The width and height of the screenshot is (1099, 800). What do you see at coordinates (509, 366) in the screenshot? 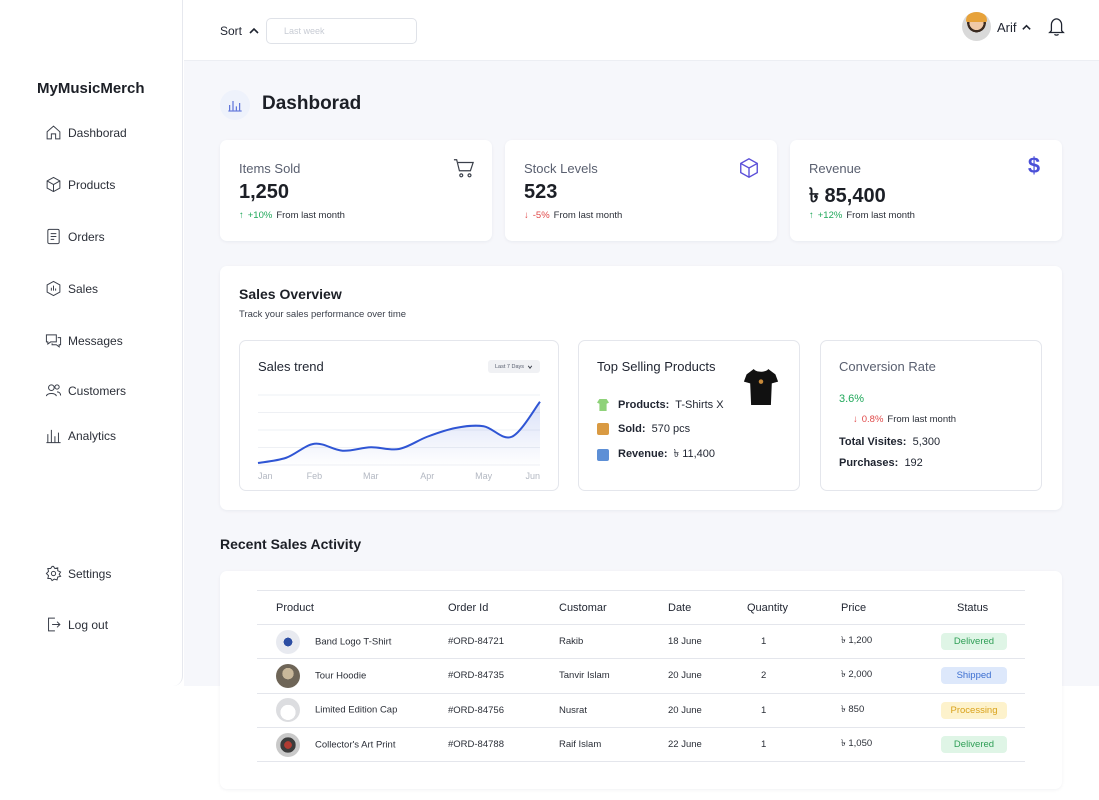
I see `range-label: Last 7 Days` at bounding box center [509, 366].